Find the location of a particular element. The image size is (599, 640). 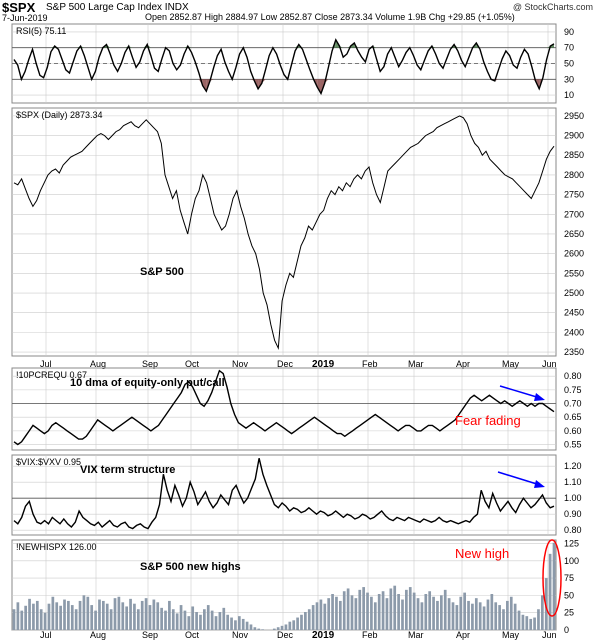

spx-ytick: 2400 is located at coordinates (574, 332).